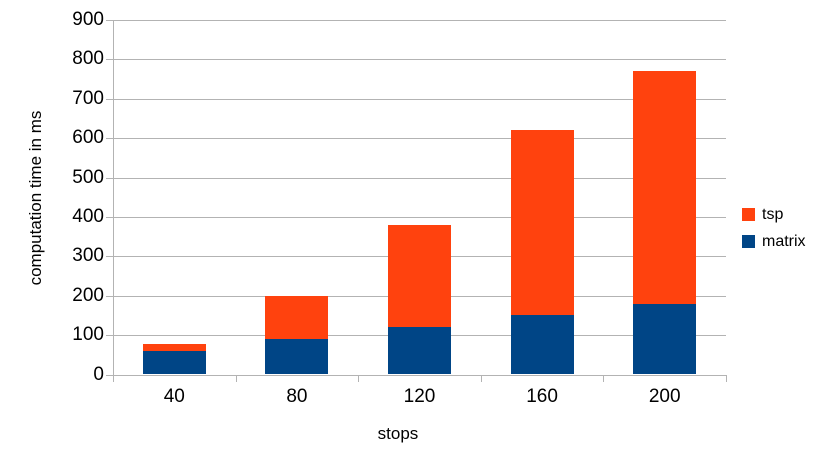  I want to click on y-tick-label-100: 100, so click(88, 335).